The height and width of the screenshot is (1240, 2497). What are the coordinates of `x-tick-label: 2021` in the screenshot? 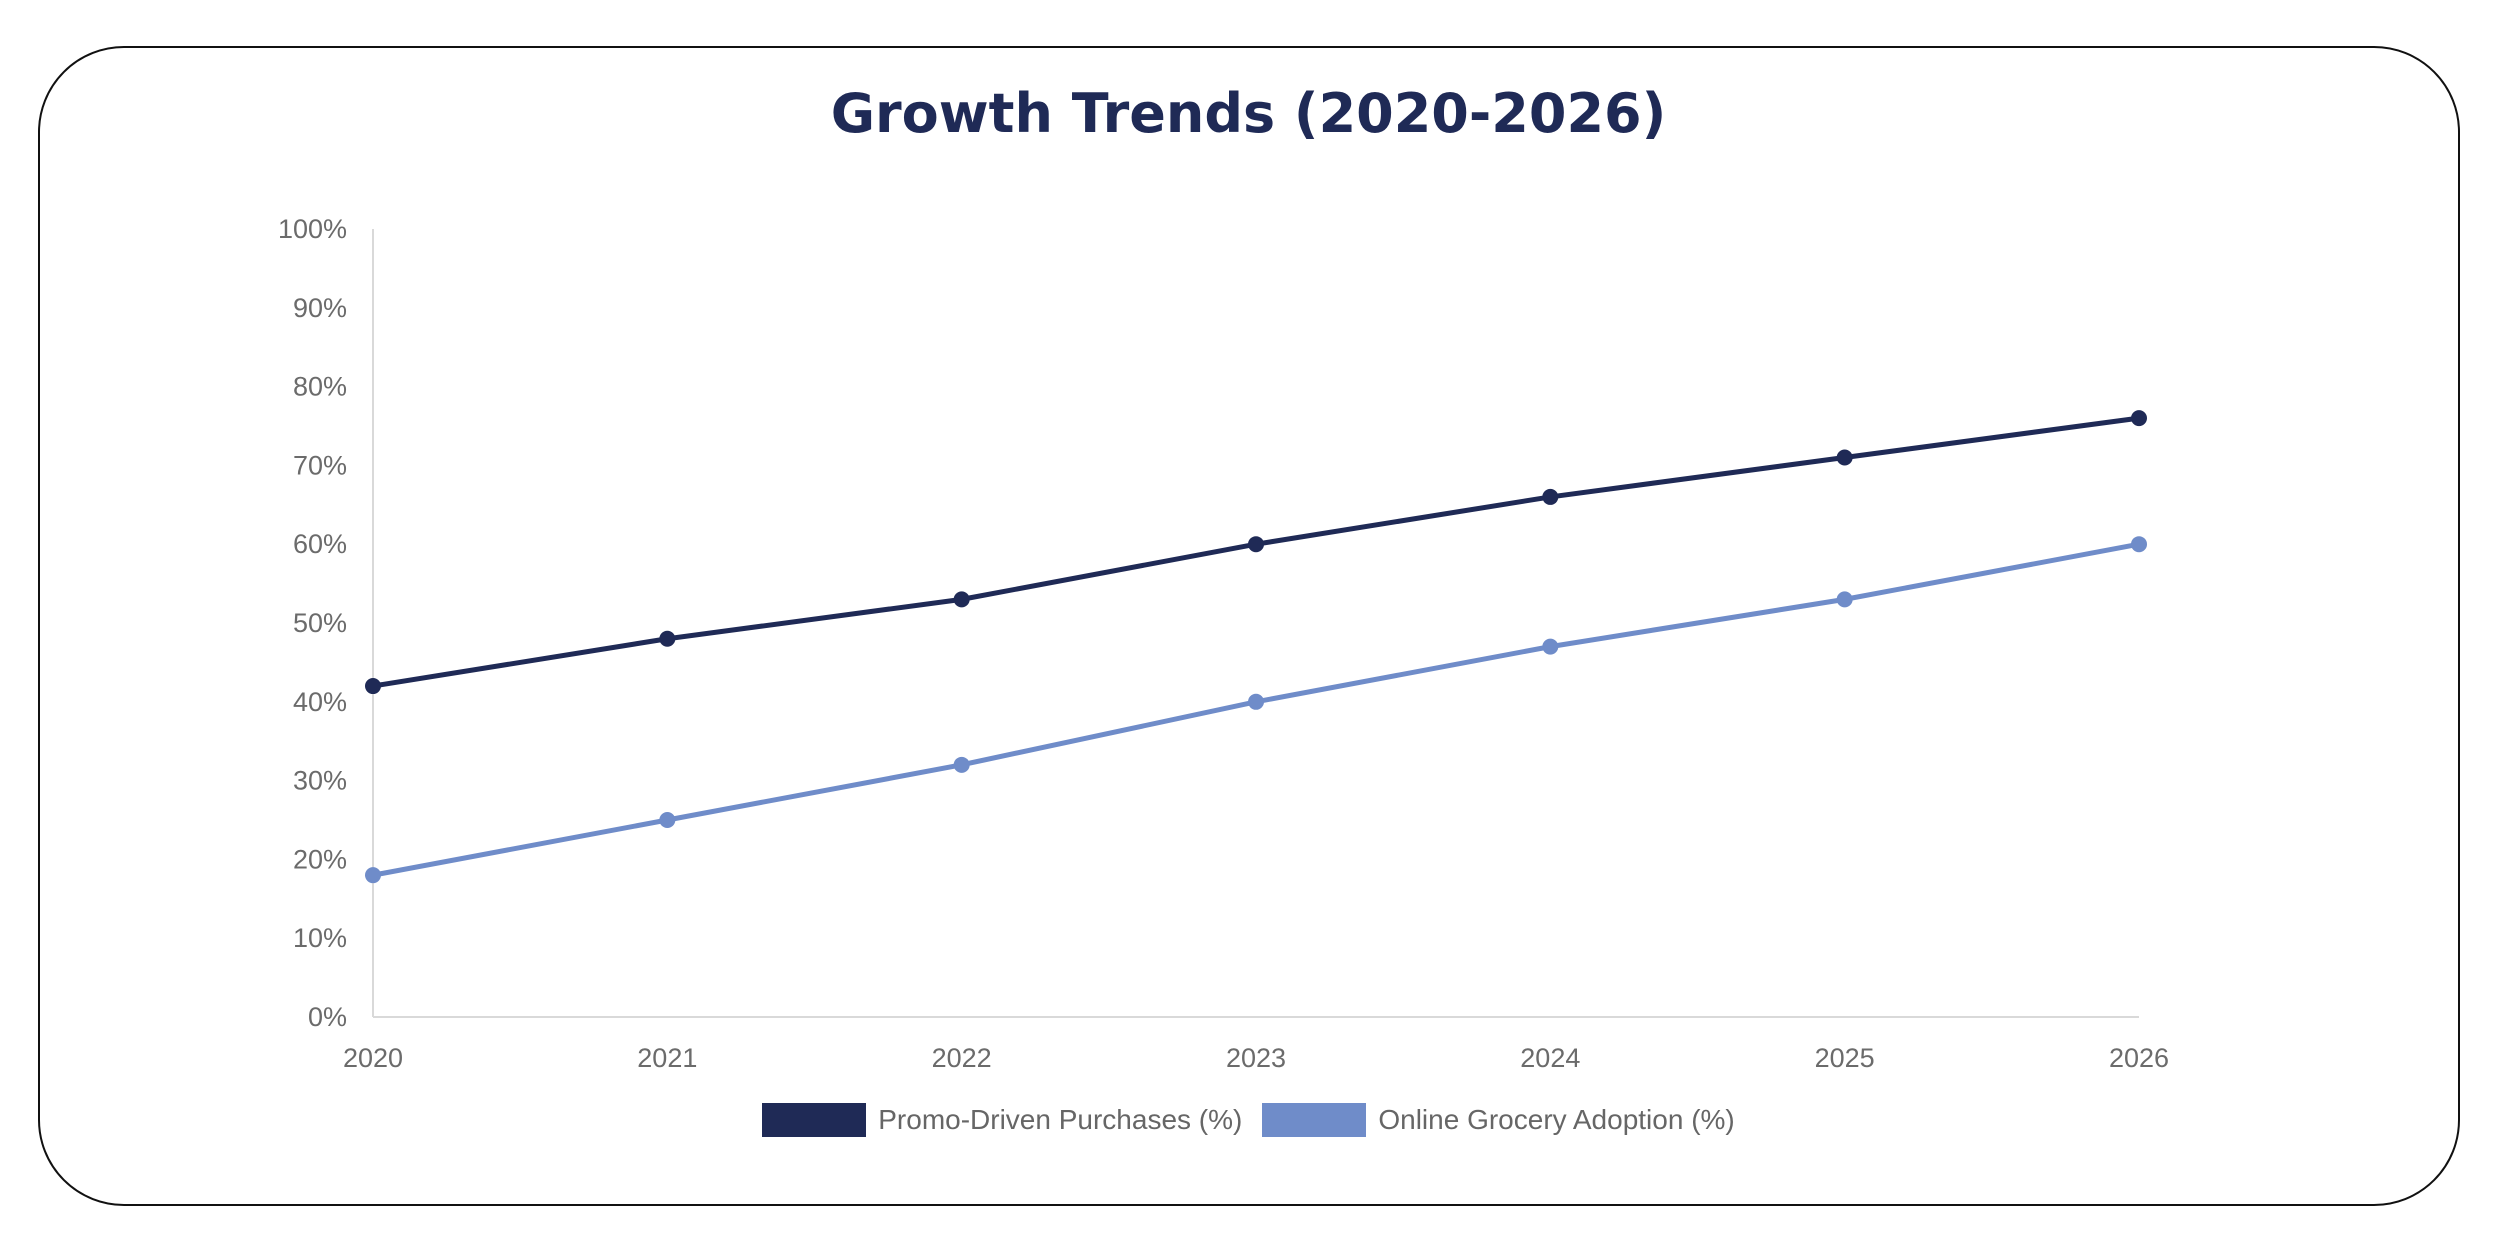 It's located at (667, 1058).